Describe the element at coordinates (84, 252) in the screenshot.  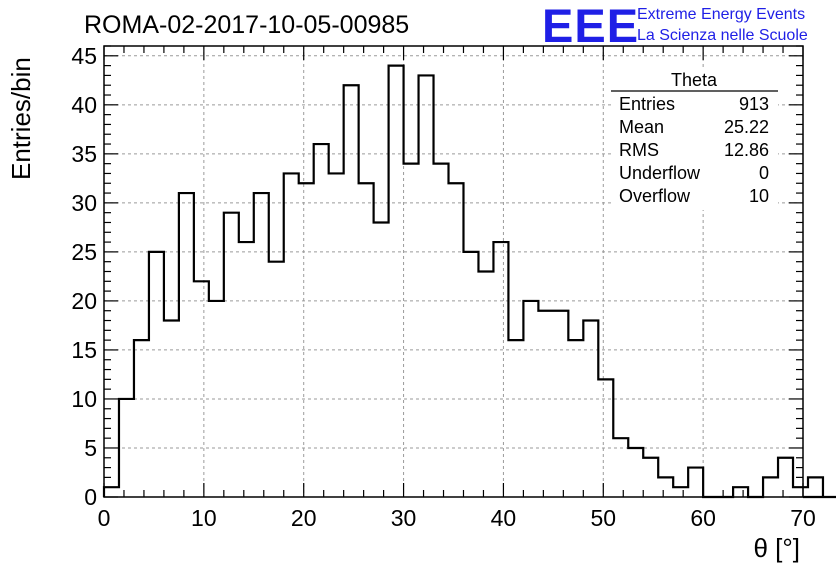
I see `y-tick-label: 25` at that location.